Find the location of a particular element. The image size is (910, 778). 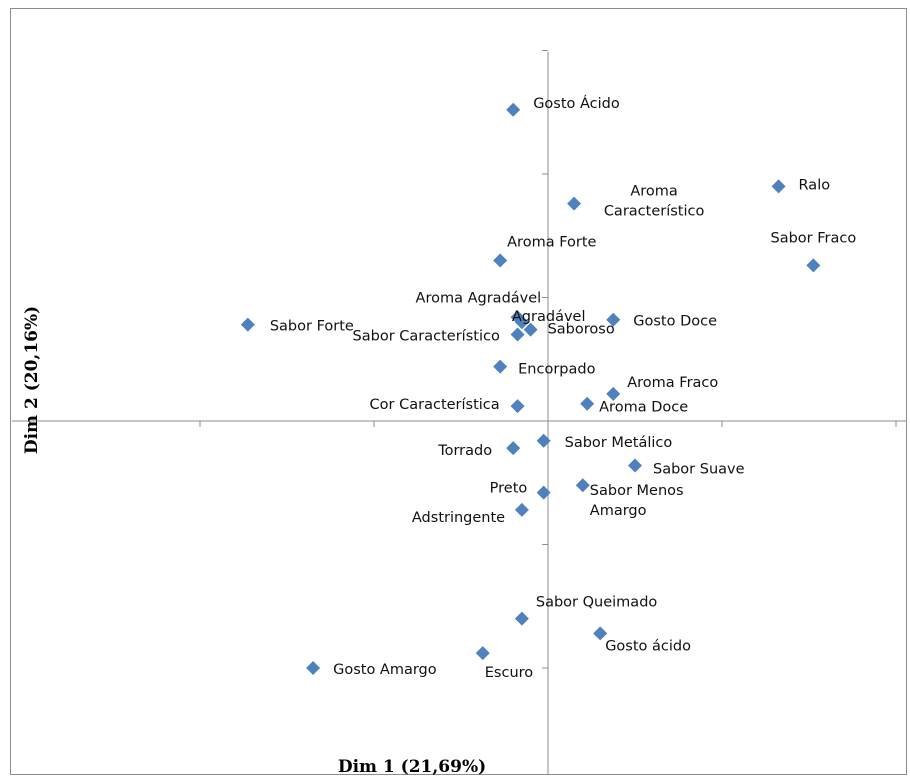

data-label: Aroma Doce is located at coordinates (643, 408).